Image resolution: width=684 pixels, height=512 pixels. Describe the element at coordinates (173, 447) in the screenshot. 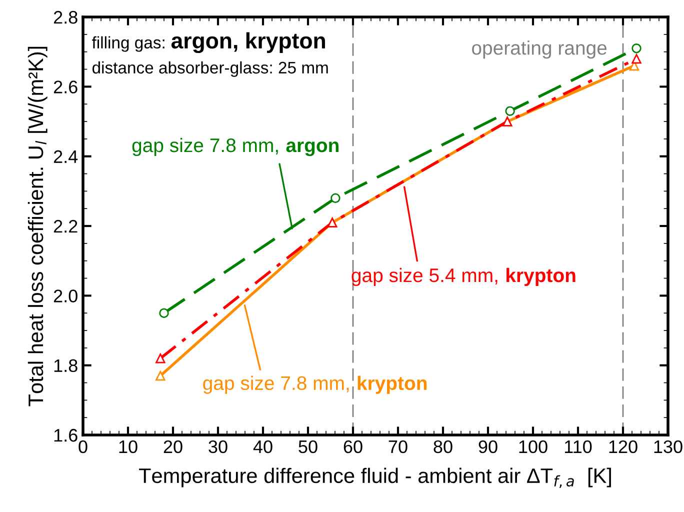

I see `x-tick-label: 20` at that location.